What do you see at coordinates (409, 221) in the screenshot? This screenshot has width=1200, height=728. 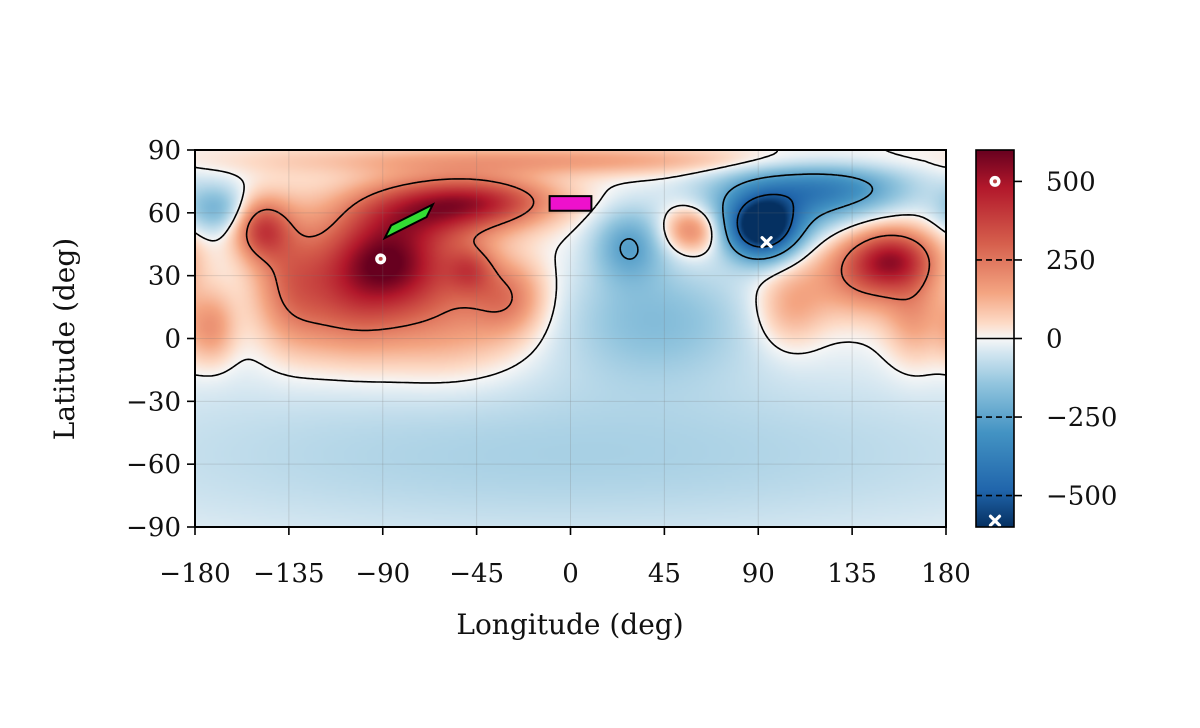 I see `green-box` at bounding box center [409, 221].